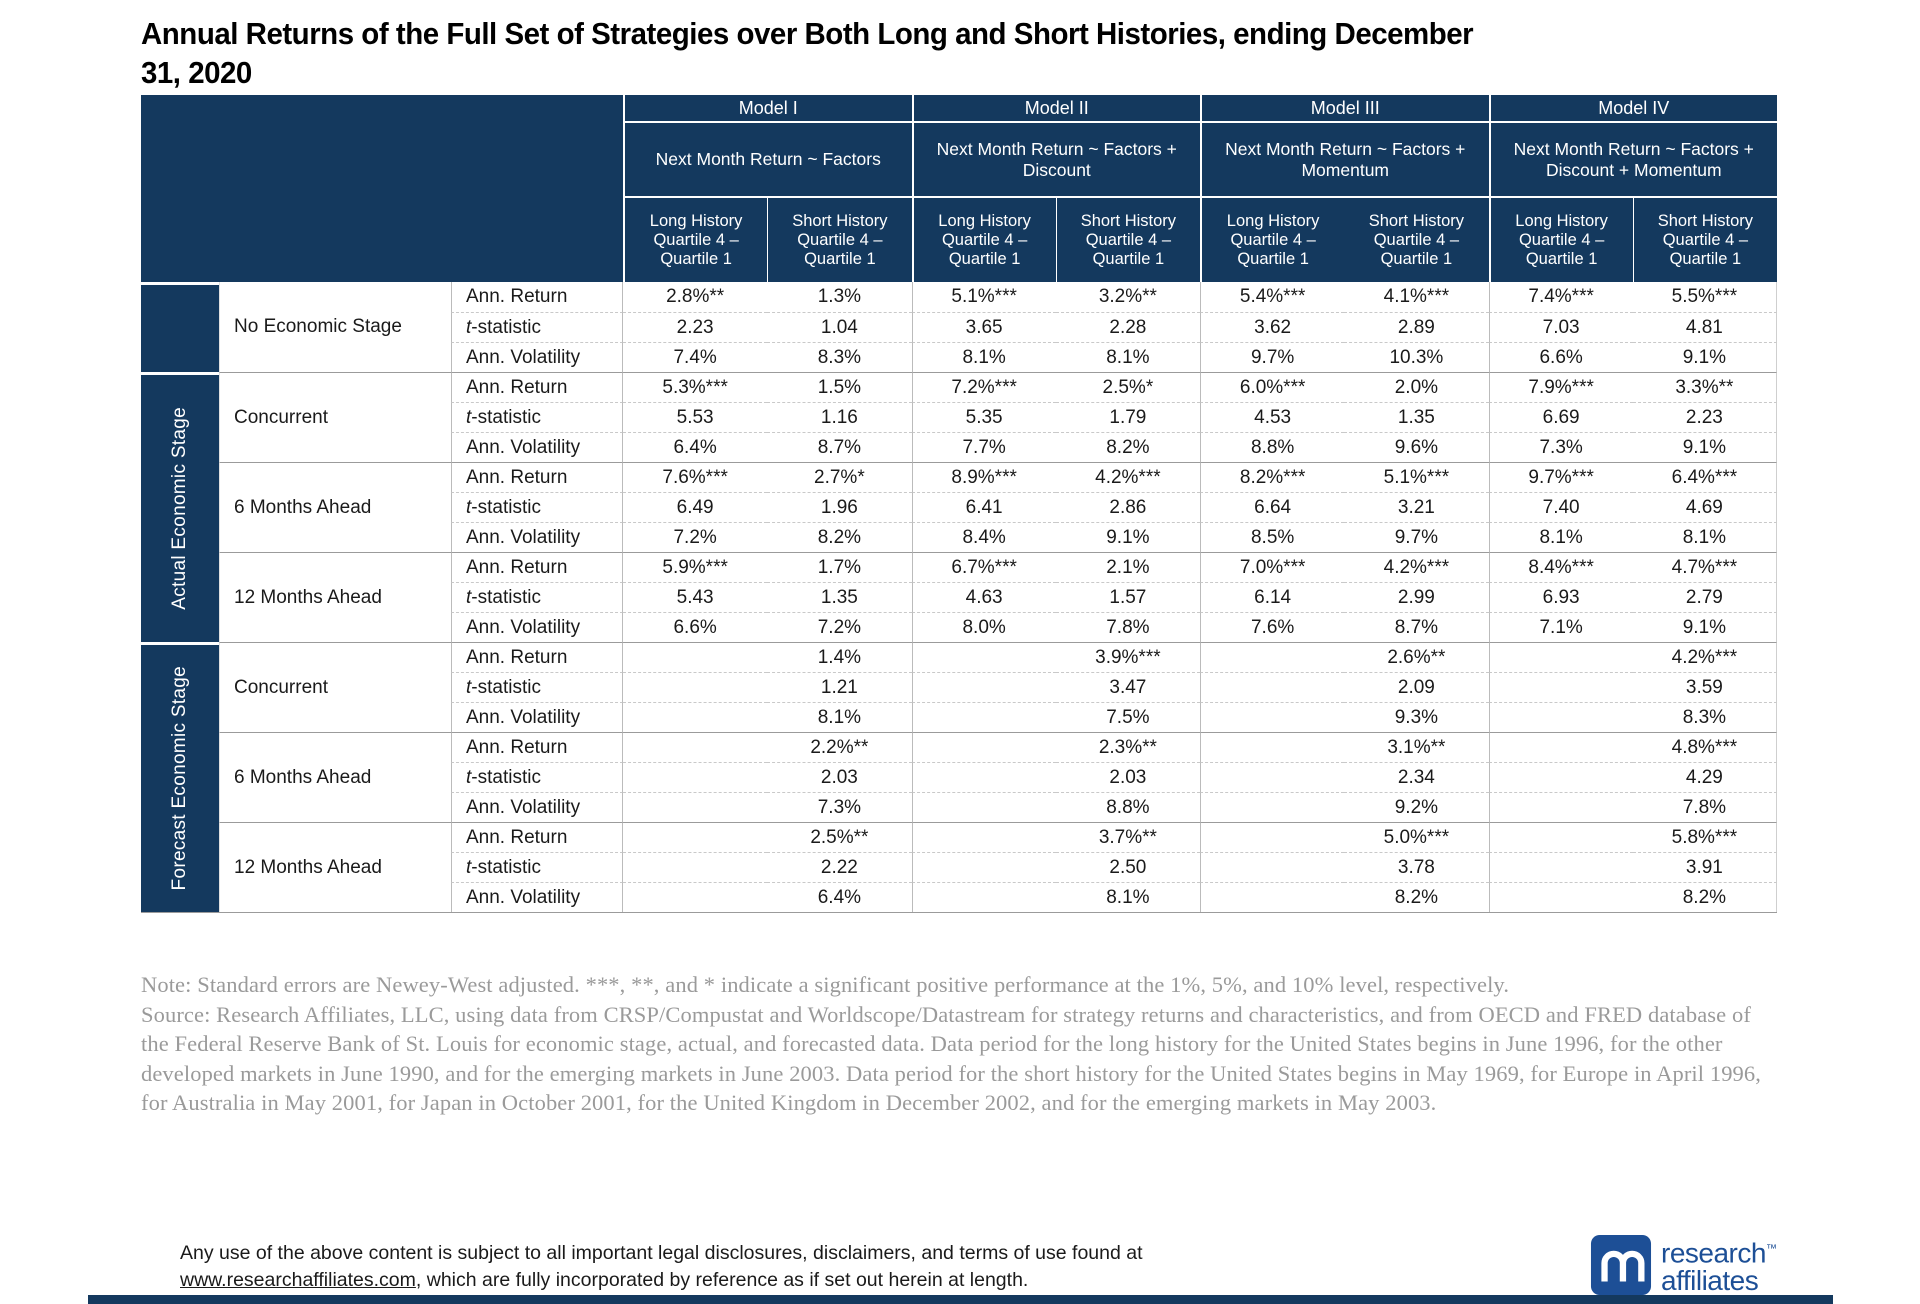 This screenshot has height=1304, width=1920. What do you see at coordinates (1704, 807) in the screenshot?
I see `data-cell: 7.8%` at bounding box center [1704, 807].